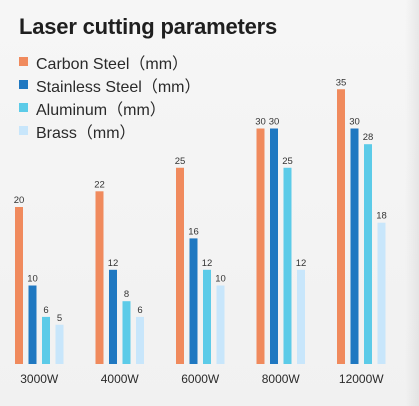 This screenshot has height=406, width=419. What do you see at coordinates (381, 216) in the screenshot?
I see `value-label-brass-12000w: 18` at bounding box center [381, 216].